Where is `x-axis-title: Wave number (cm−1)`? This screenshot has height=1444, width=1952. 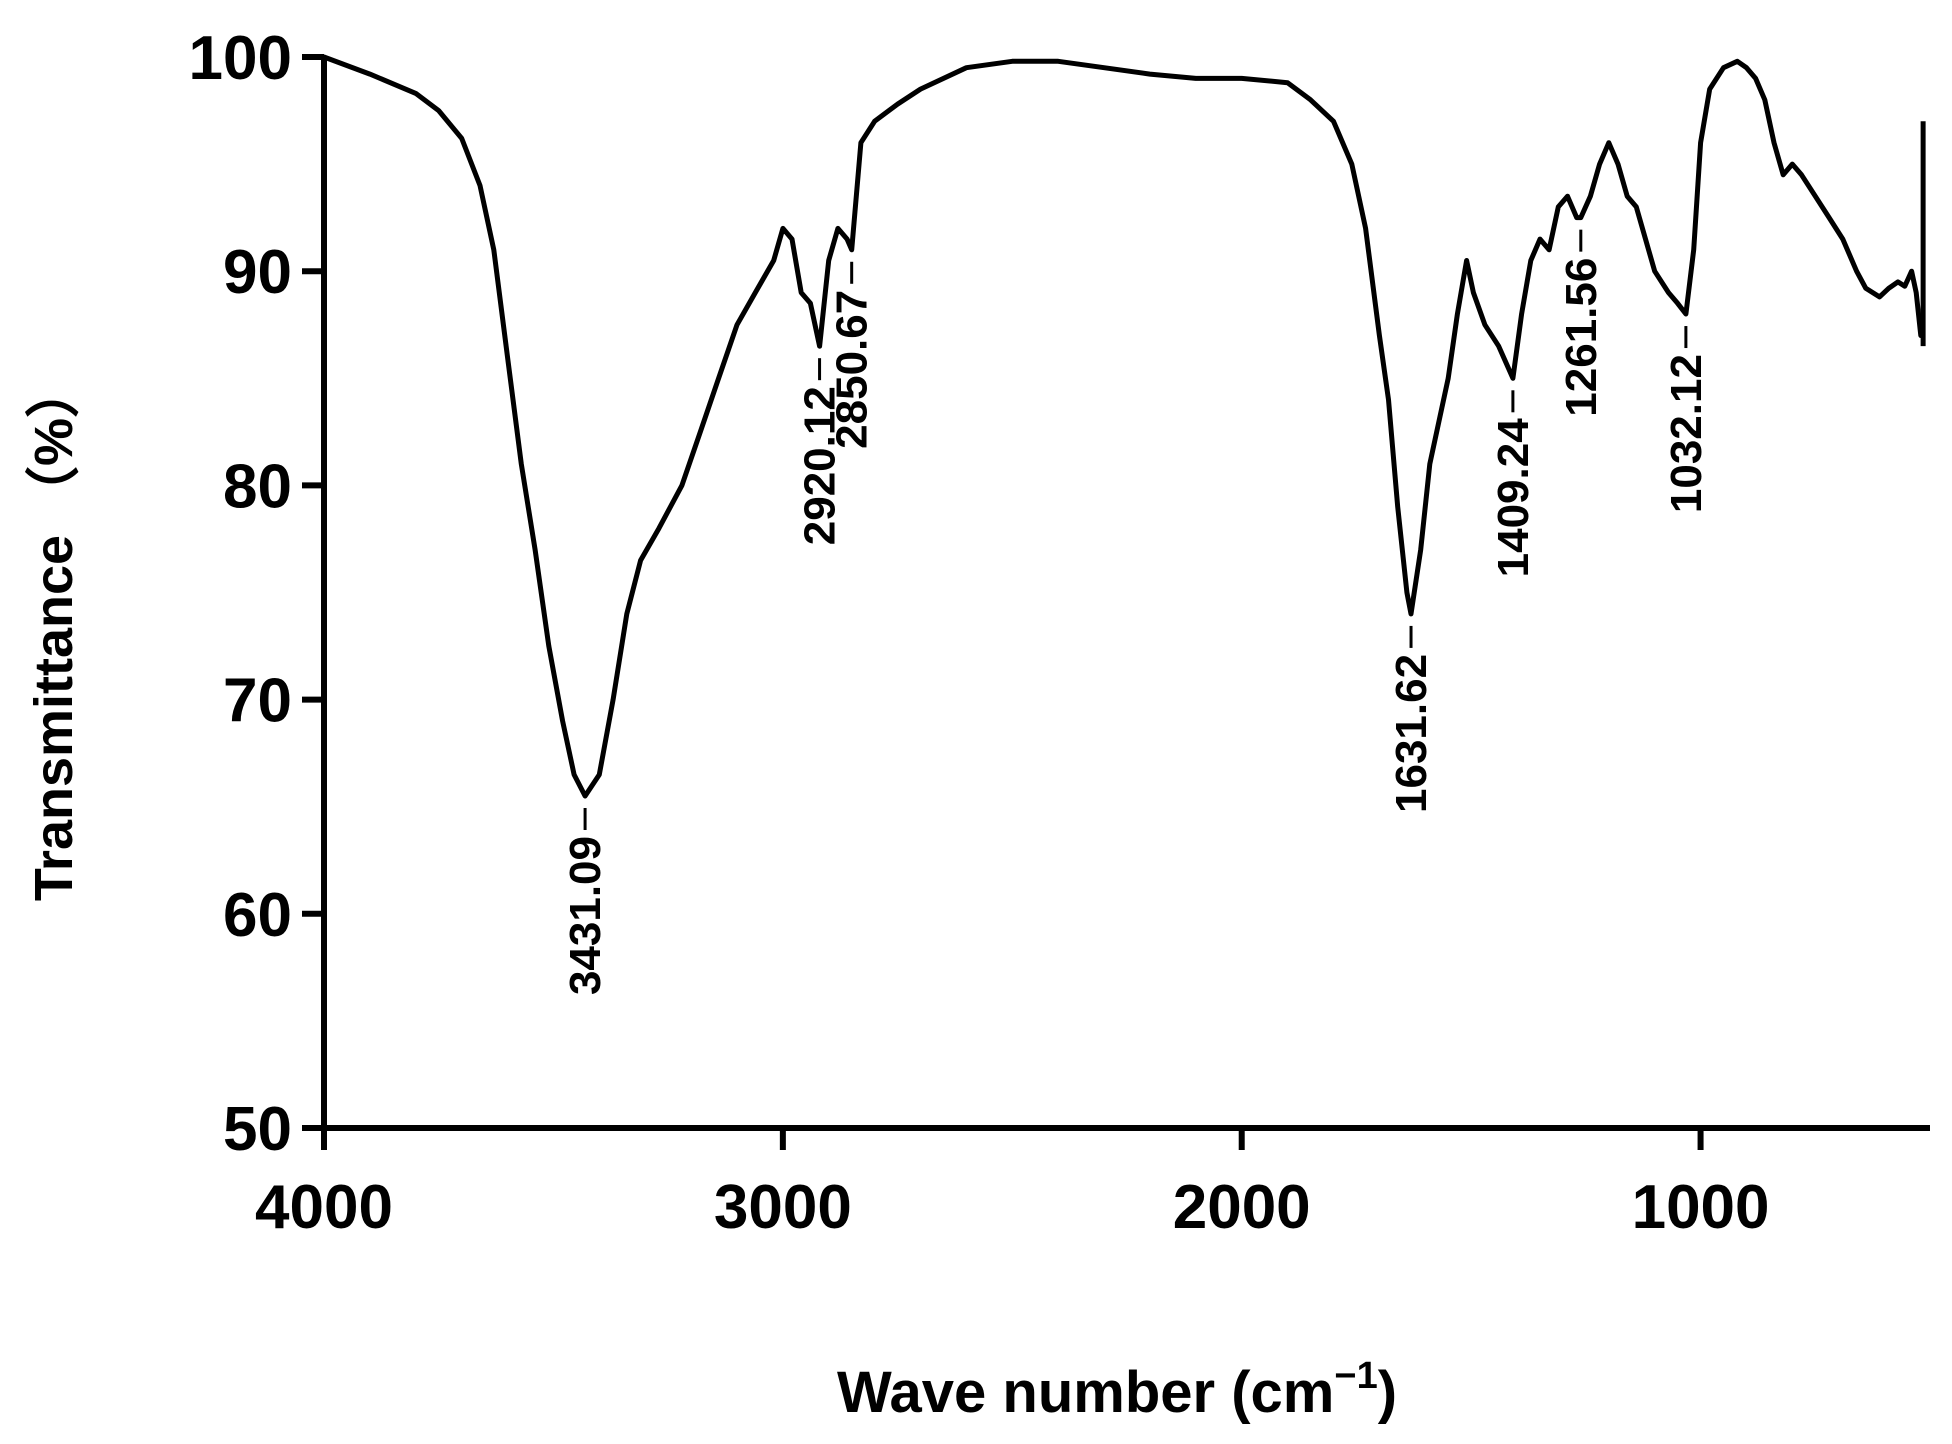 x-axis-title: Wave number (cm−1) is located at coordinates (1117, 1390).